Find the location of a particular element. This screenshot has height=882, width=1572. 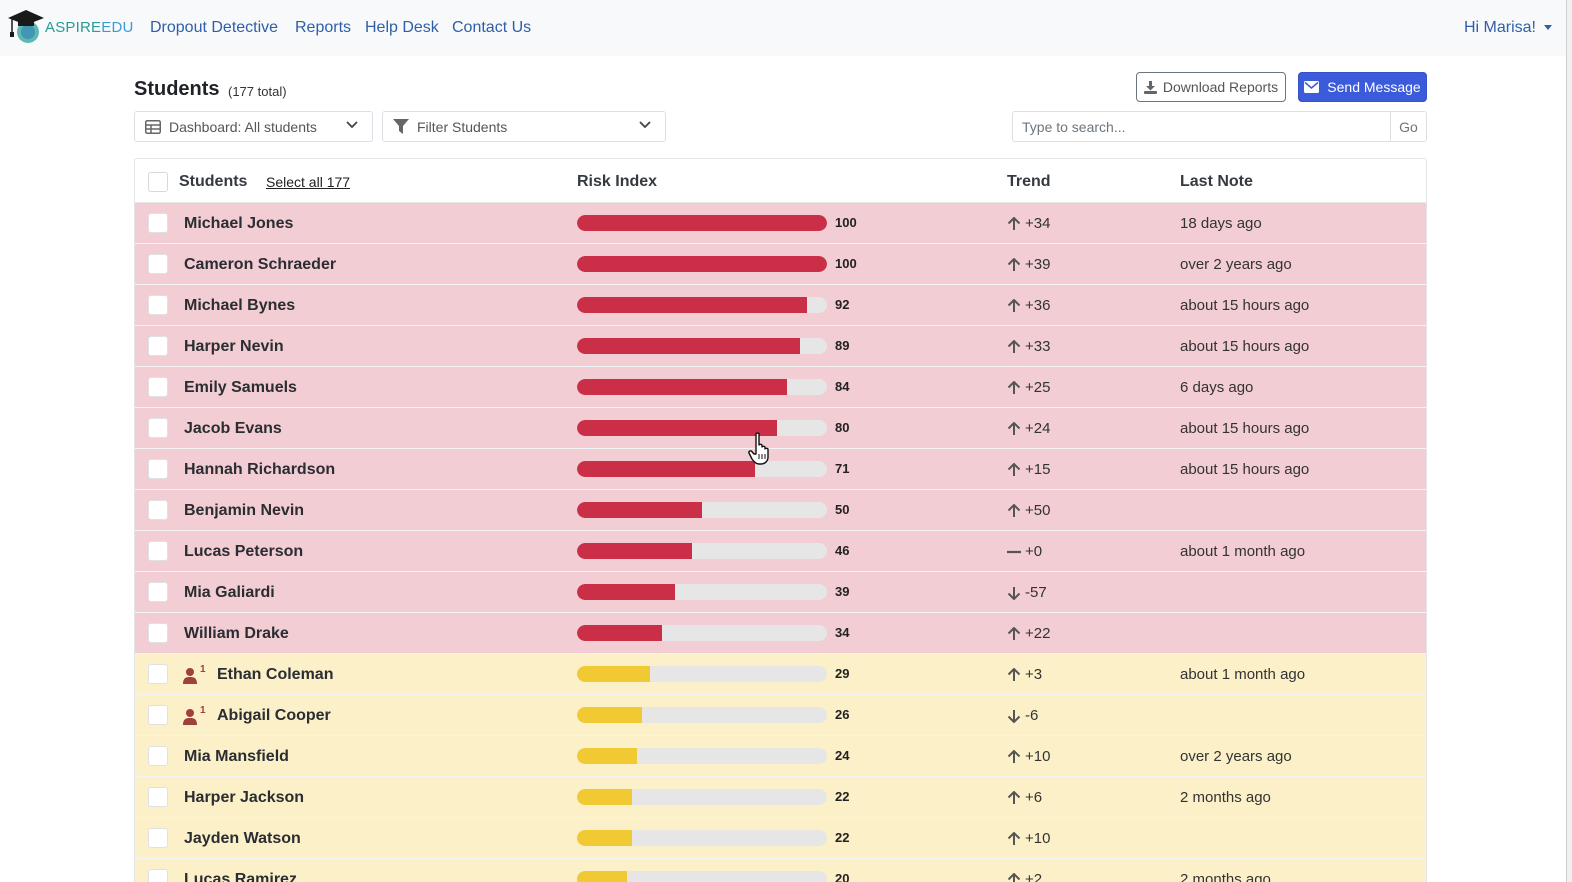

table-row: William Drake 34 +22 is located at coordinates (780, 633).